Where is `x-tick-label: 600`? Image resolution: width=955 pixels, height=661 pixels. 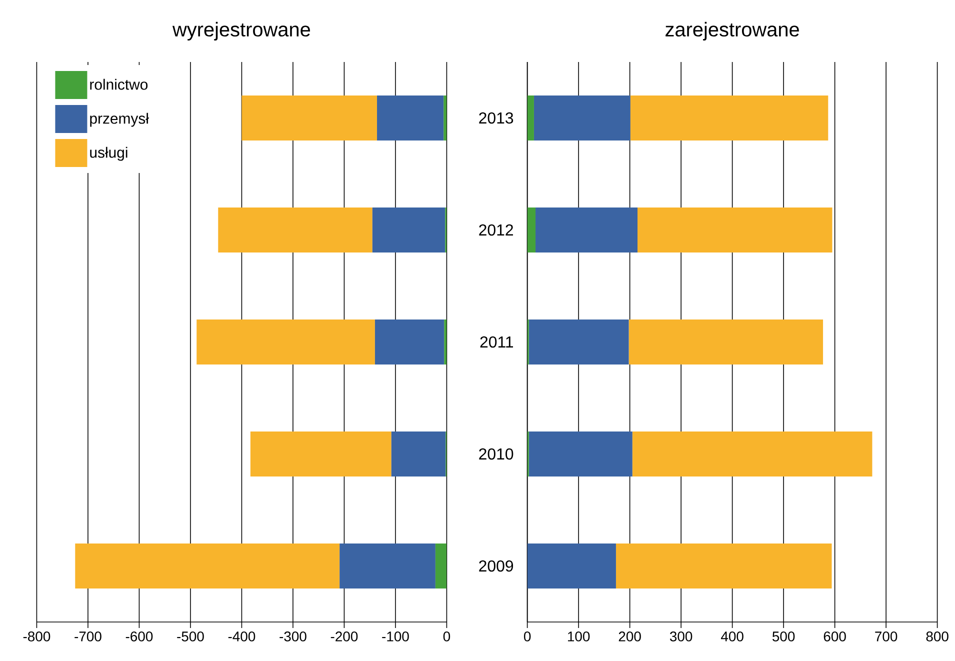
x-tick-label: 600 is located at coordinates (835, 637).